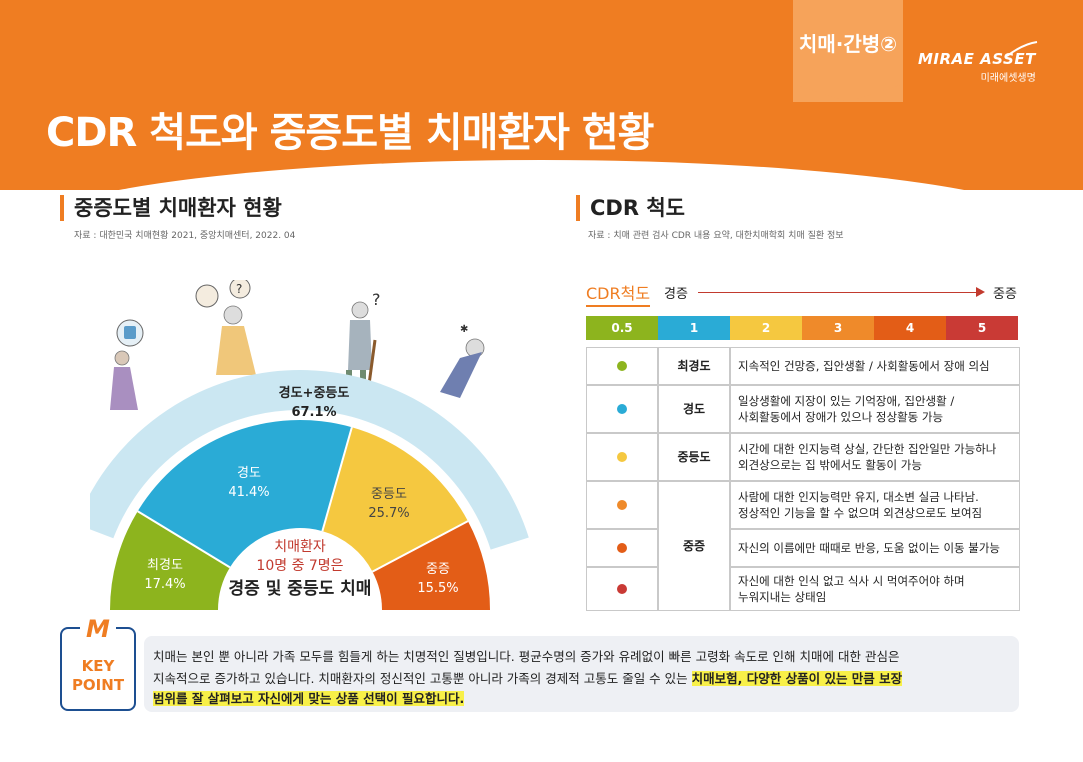  Describe the element at coordinates (864, 366) in the screenshot. I see `description-line: 지속적인 건망증, 집안생활 / 사회활동에서 장애 의심` at that location.